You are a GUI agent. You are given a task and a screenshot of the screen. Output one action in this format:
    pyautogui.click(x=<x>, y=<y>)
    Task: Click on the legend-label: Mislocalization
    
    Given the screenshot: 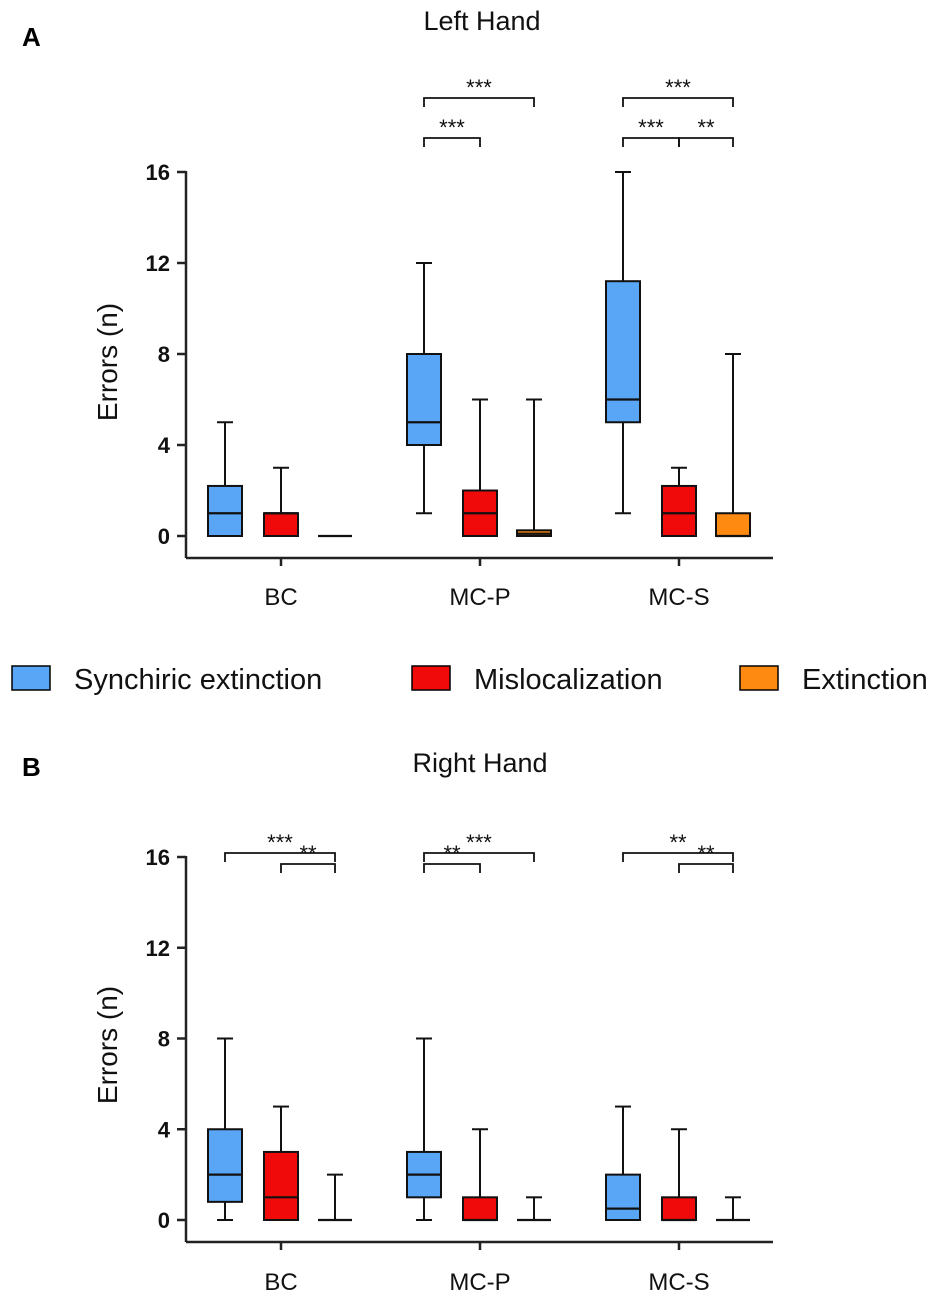 What is the action you would take?
    pyautogui.click(x=568, y=680)
    